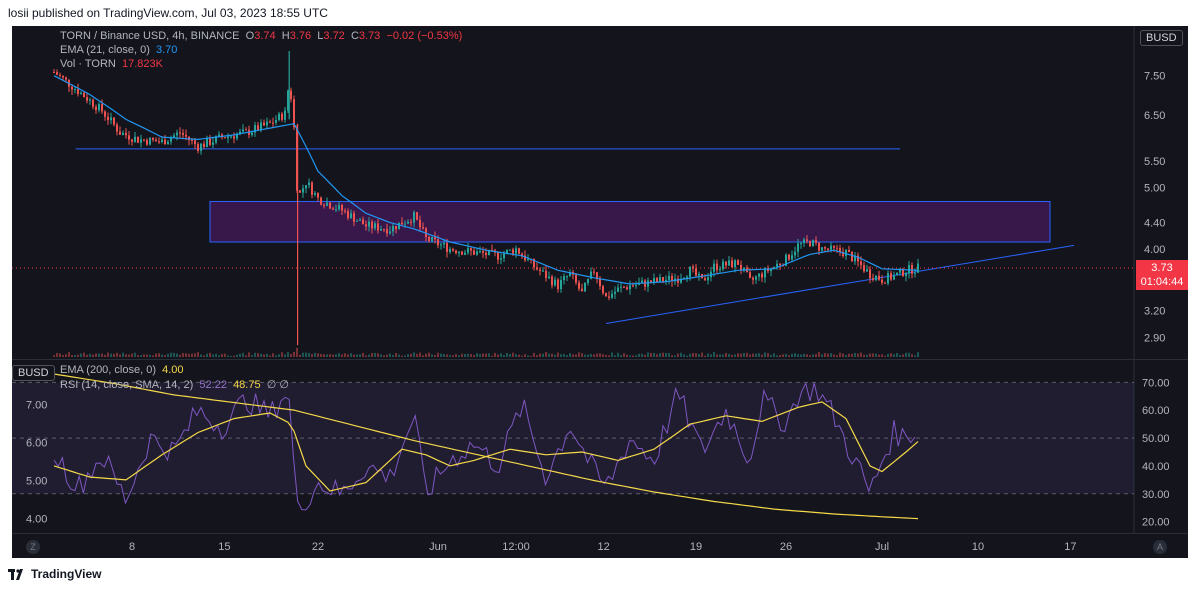 This screenshot has width=1200, height=589. Describe the element at coordinates (786, 547) in the screenshot. I see `time-axis-label: 26` at that location.